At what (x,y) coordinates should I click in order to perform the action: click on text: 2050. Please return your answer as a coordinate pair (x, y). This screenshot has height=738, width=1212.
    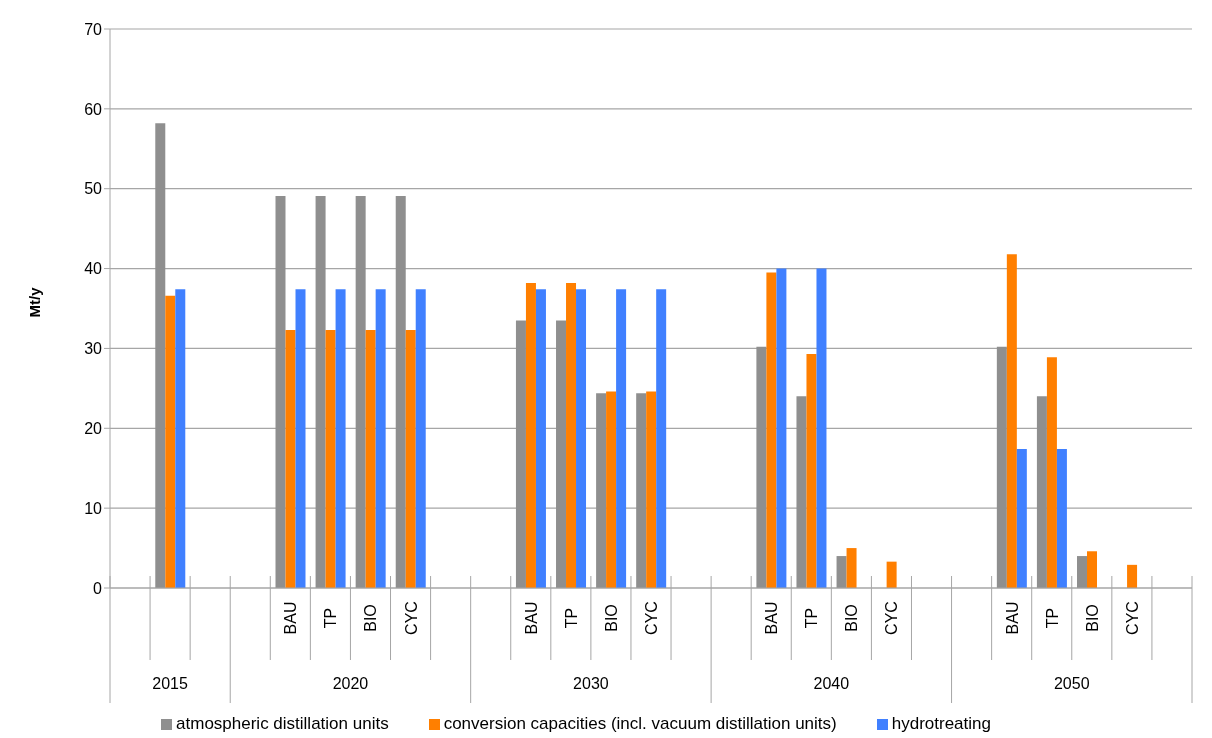
    Looking at the image, I should click on (1071, 683).